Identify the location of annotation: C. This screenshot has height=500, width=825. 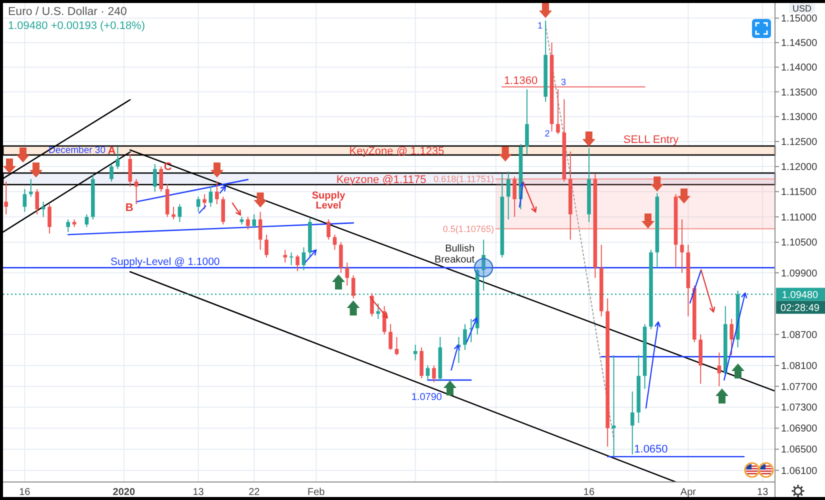
(168, 167).